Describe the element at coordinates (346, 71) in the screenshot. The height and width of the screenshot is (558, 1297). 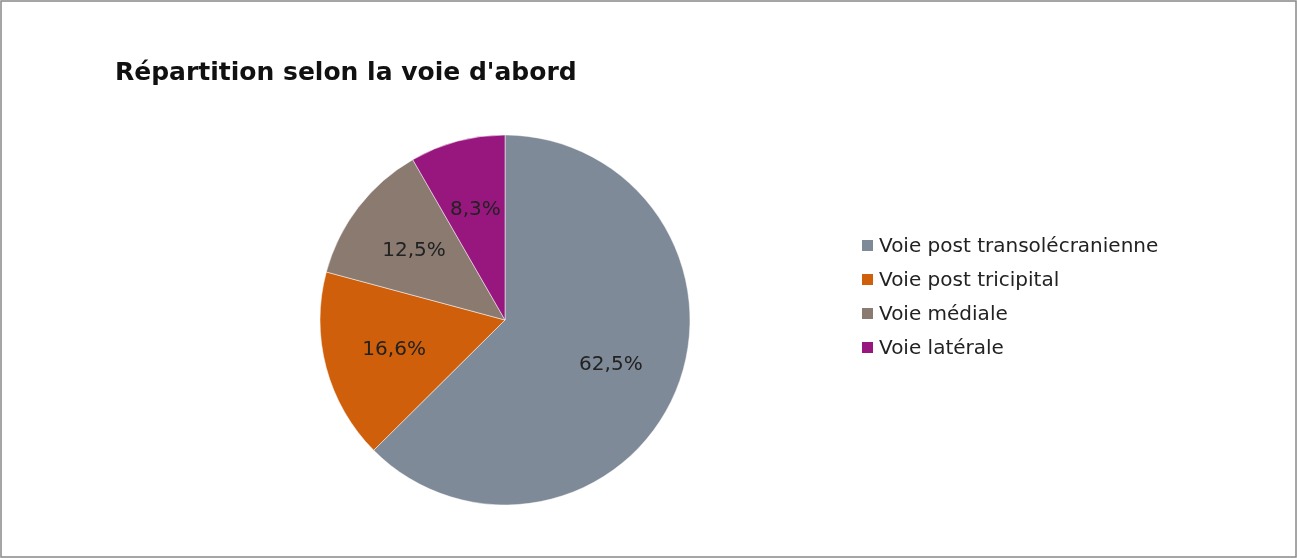
I see `chart-title: Répartition selon la voie d'abord` at that location.